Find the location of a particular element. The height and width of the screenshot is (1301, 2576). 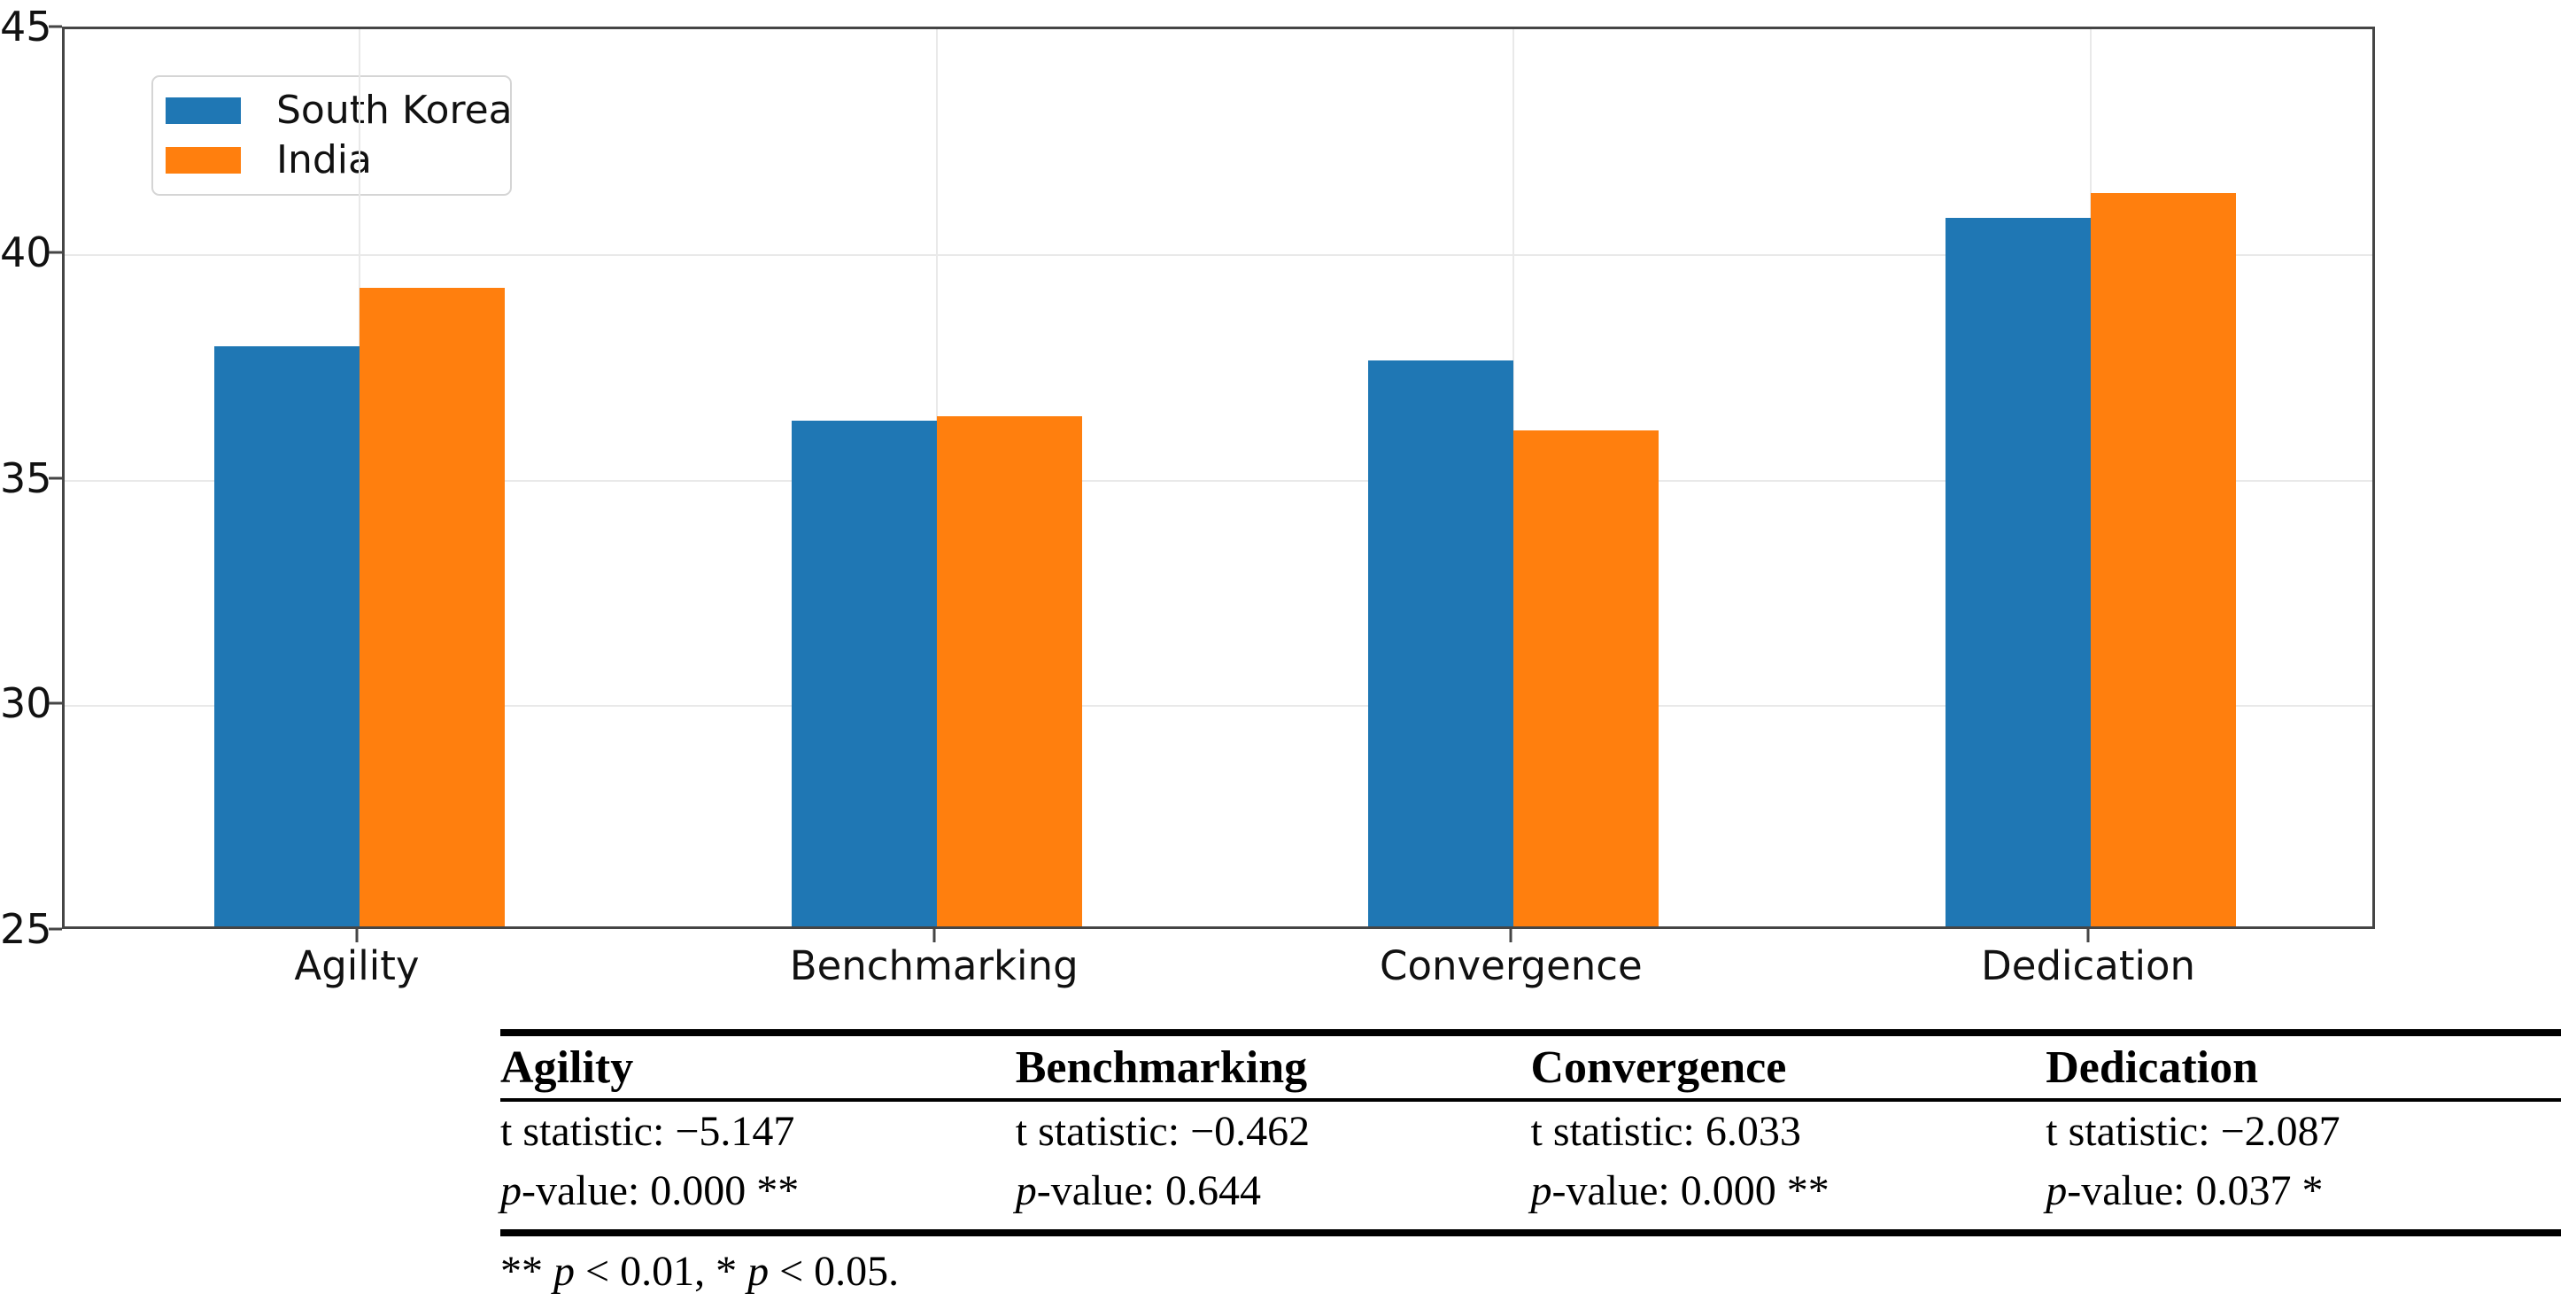

bar-south-korea-dedication is located at coordinates (2019, 572).